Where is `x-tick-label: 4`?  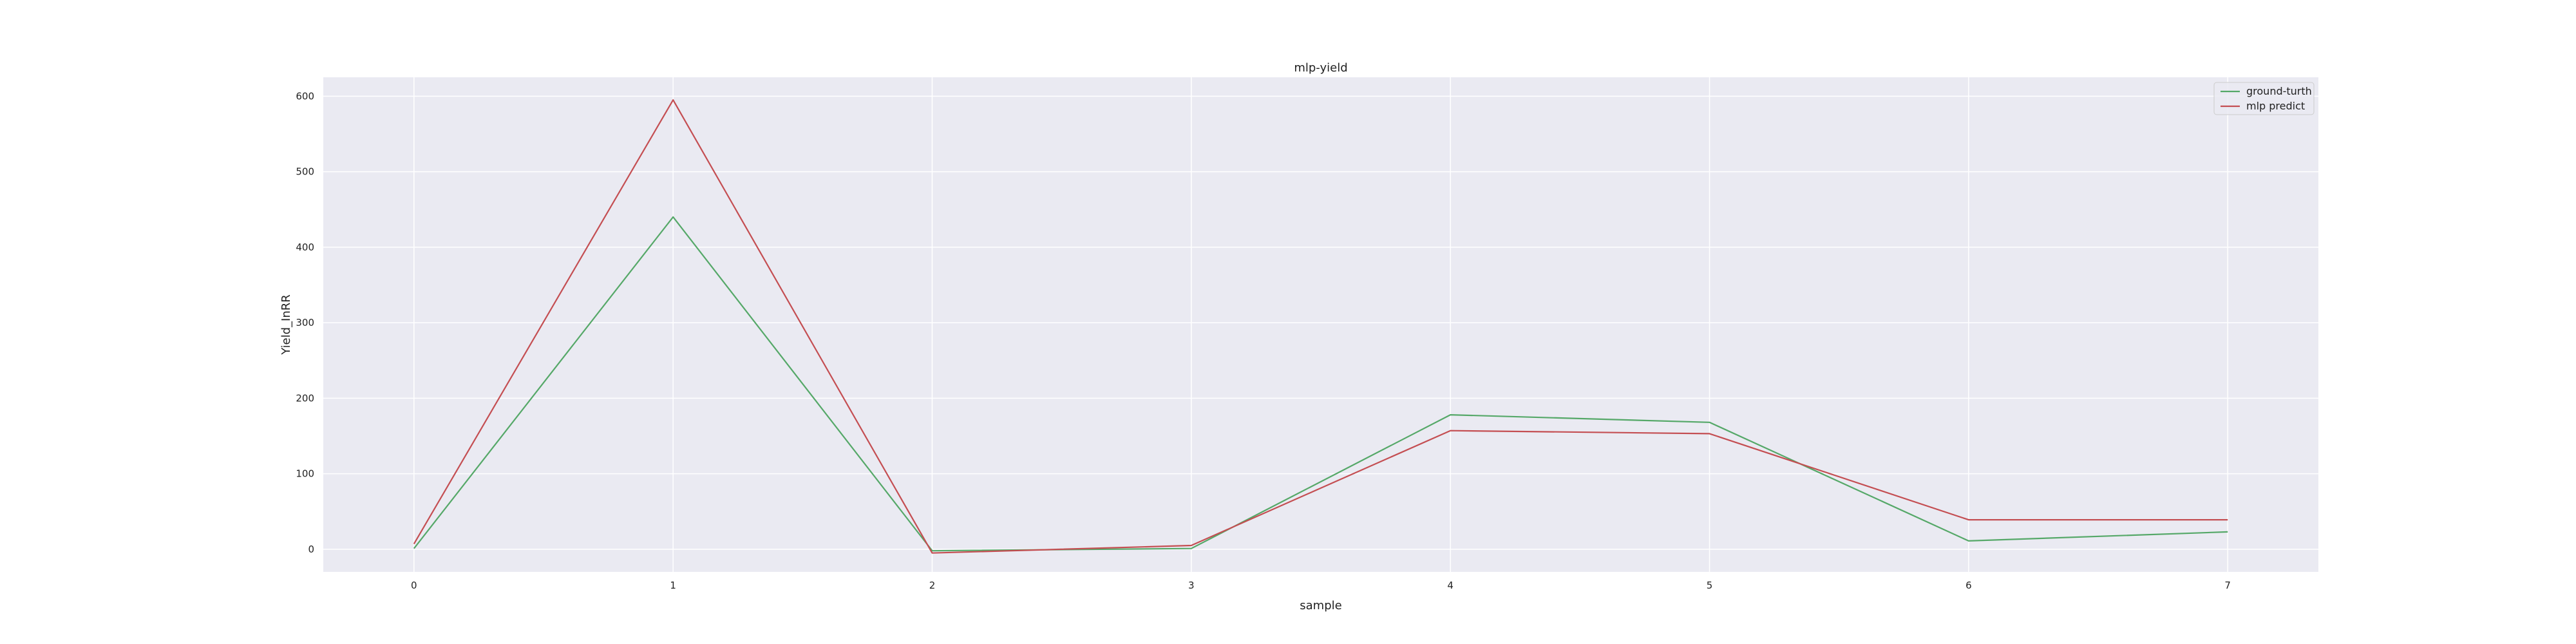 x-tick-label: 4 is located at coordinates (1450, 586).